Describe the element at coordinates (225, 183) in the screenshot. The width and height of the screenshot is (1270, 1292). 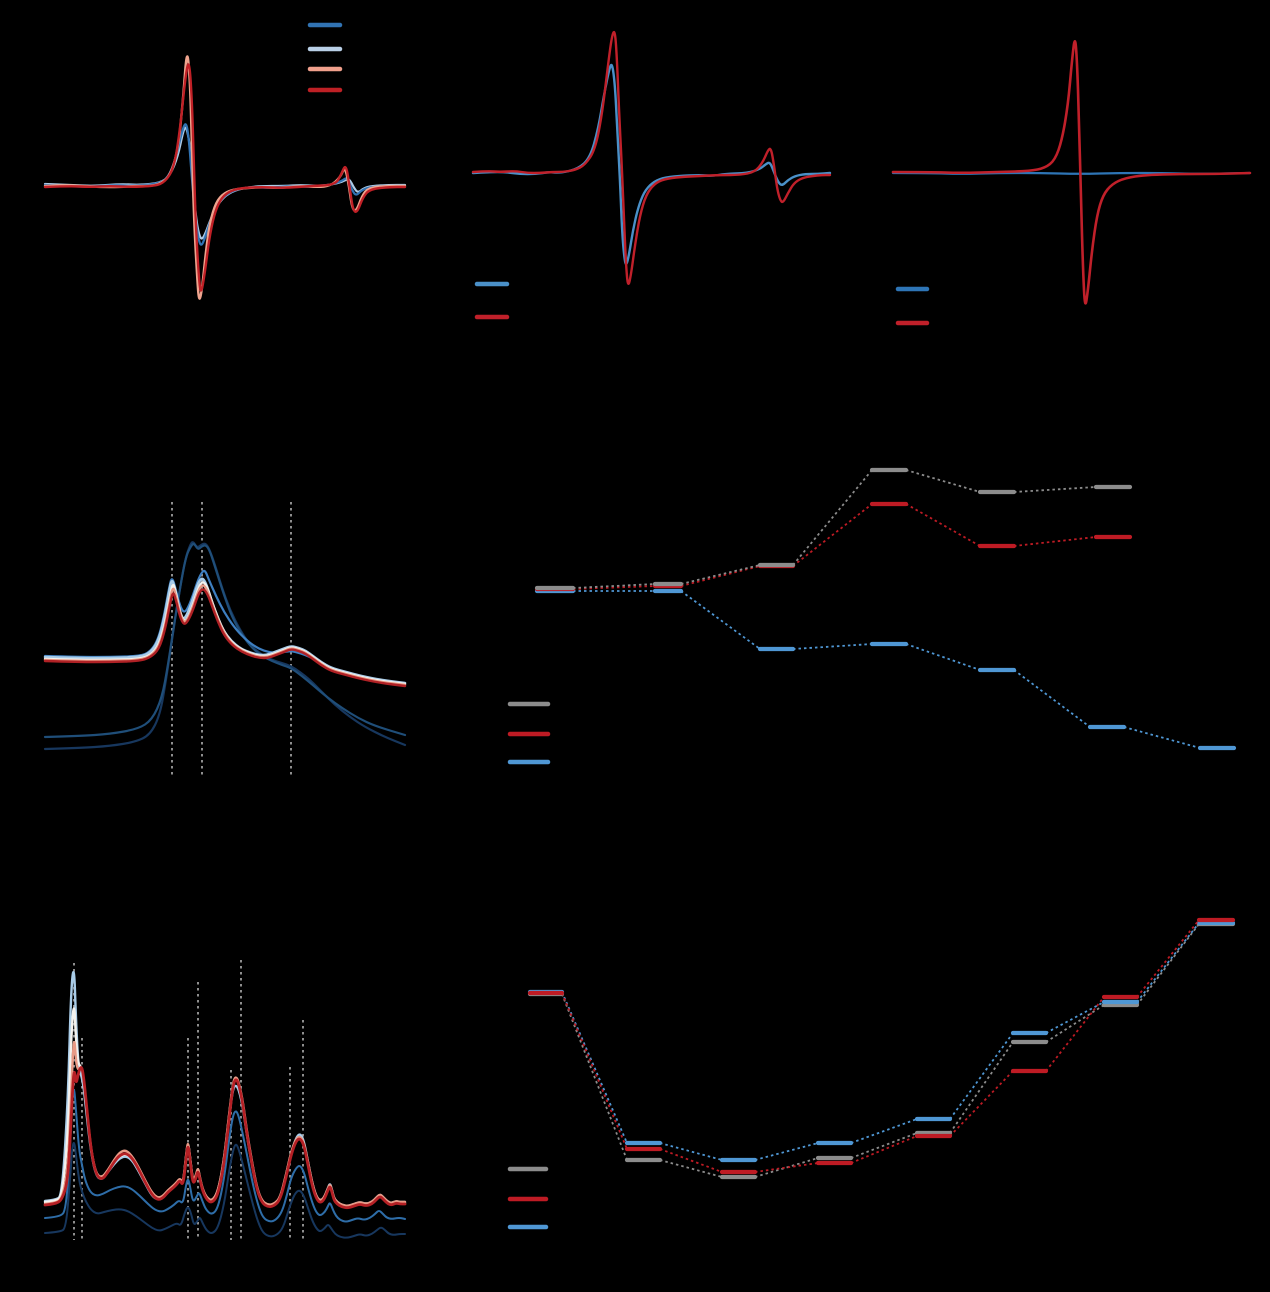
I see `panel-a-curve-pale-blue` at that location.